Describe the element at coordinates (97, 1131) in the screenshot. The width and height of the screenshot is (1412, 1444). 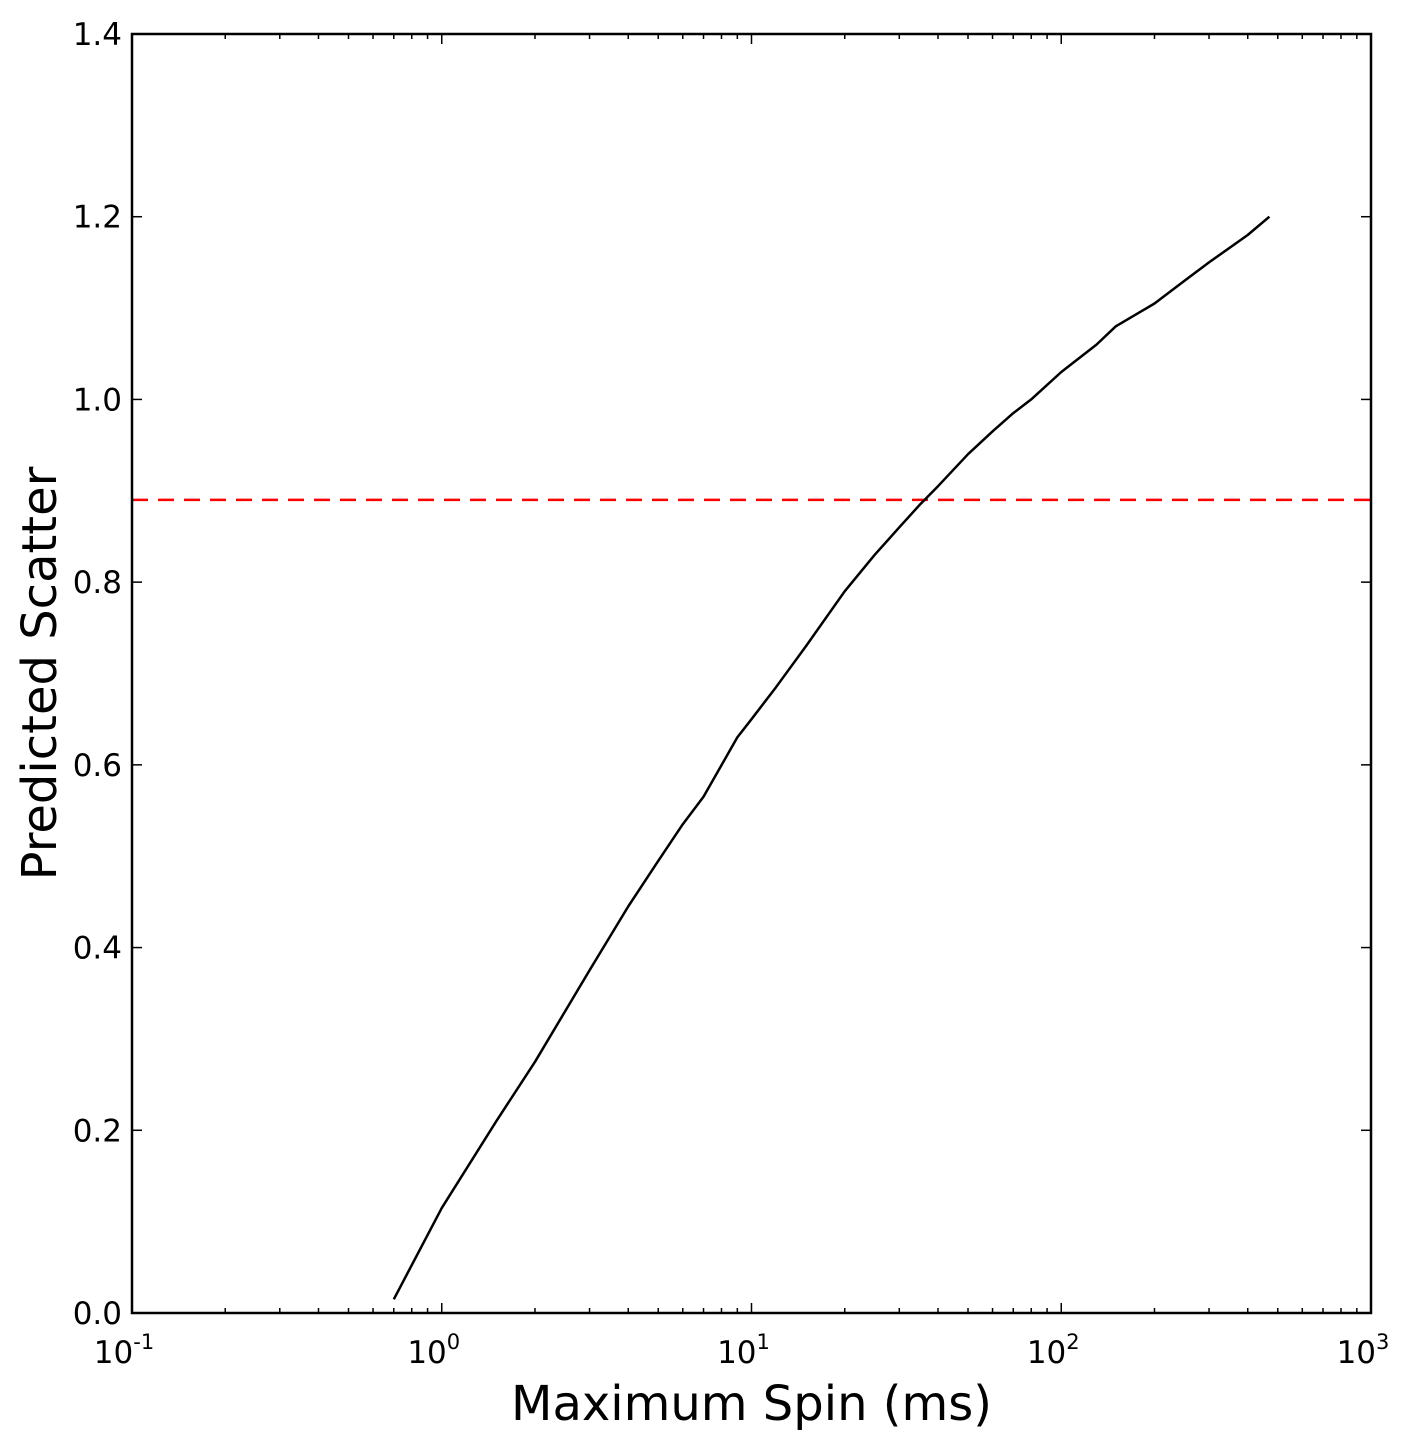
I see `y-tick-label: 0.2` at that location.